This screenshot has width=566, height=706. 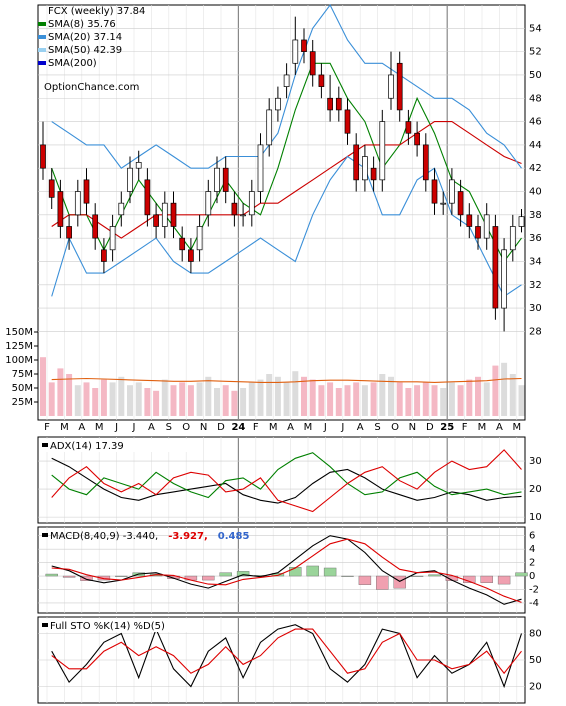 I want to click on y-tick-label: -2, so click(x=534, y=589).